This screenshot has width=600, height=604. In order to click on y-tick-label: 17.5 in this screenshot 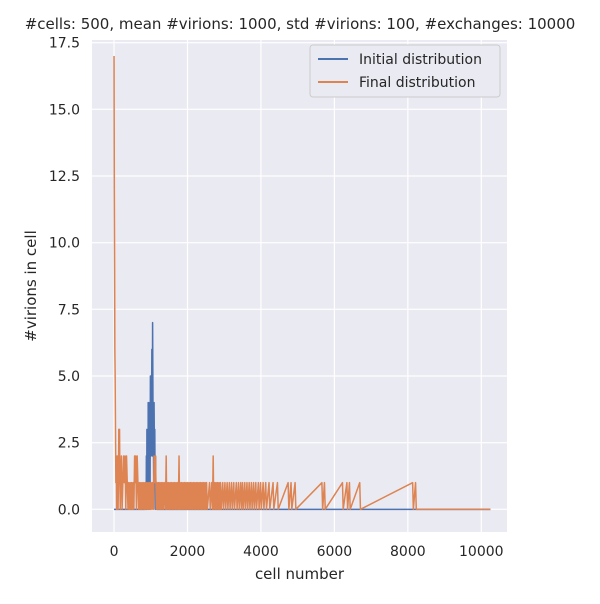, I will do `click(64, 44)`.